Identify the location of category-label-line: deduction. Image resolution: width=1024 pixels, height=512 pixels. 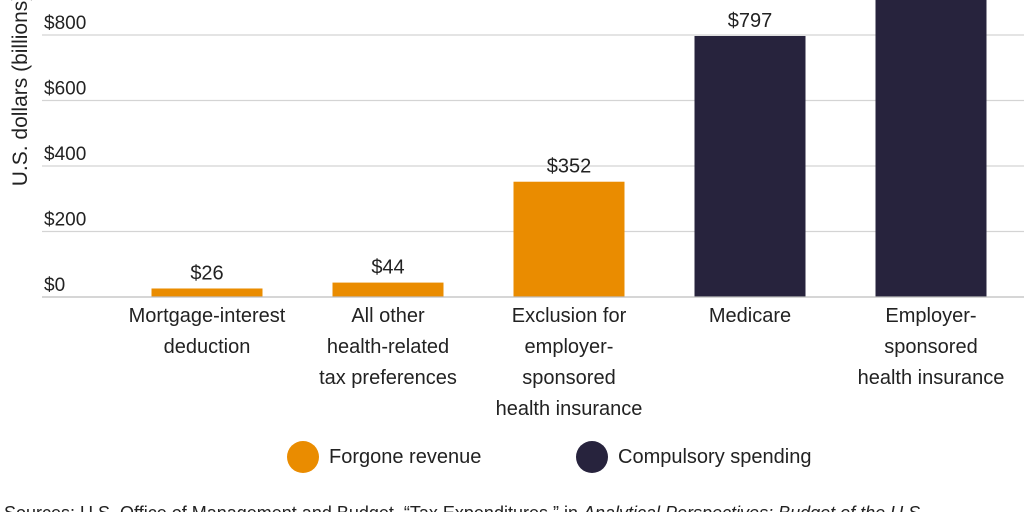
(207, 347).